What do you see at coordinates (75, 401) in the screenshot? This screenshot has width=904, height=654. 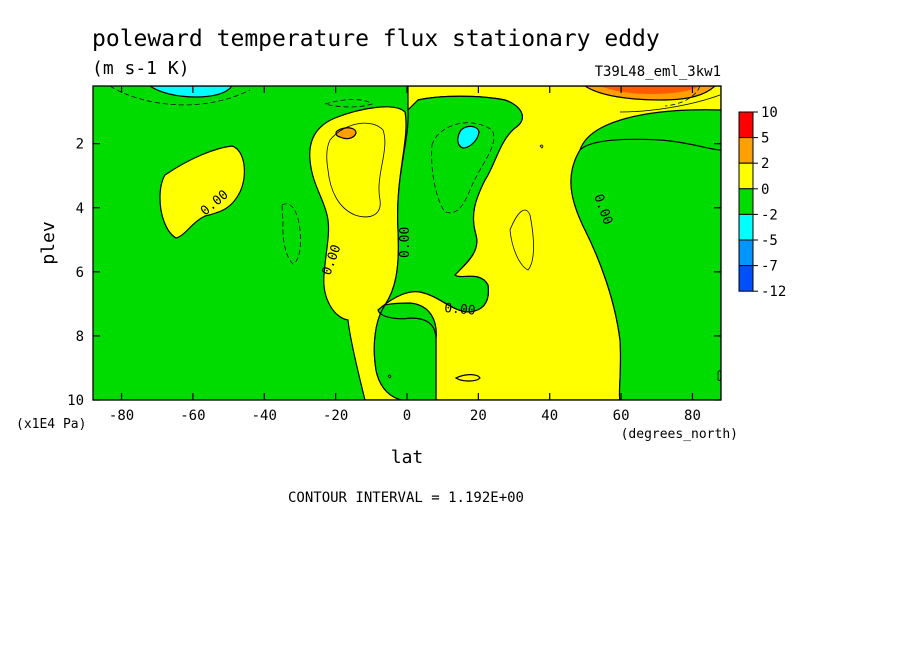 I see `y-tick-label: 10` at bounding box center [75, 401].